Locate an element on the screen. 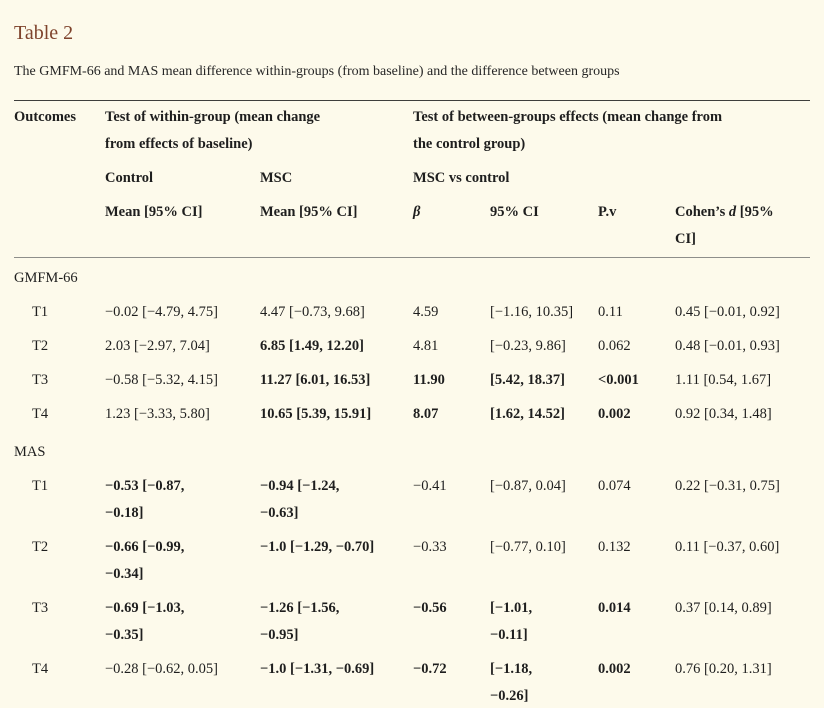  table-cell: −0.72 is located at coordinates (430, 669).